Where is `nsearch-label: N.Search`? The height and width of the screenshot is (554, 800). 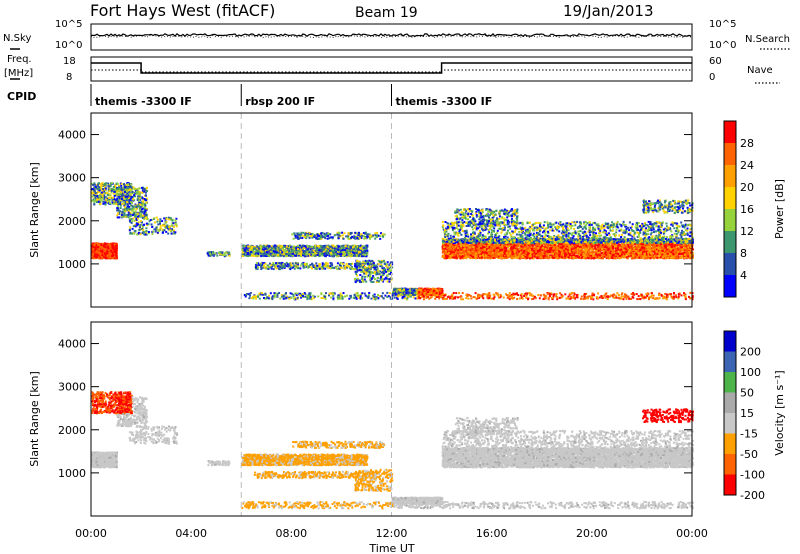
nsearch-label: N.Search is located at coordinates (767, 39).